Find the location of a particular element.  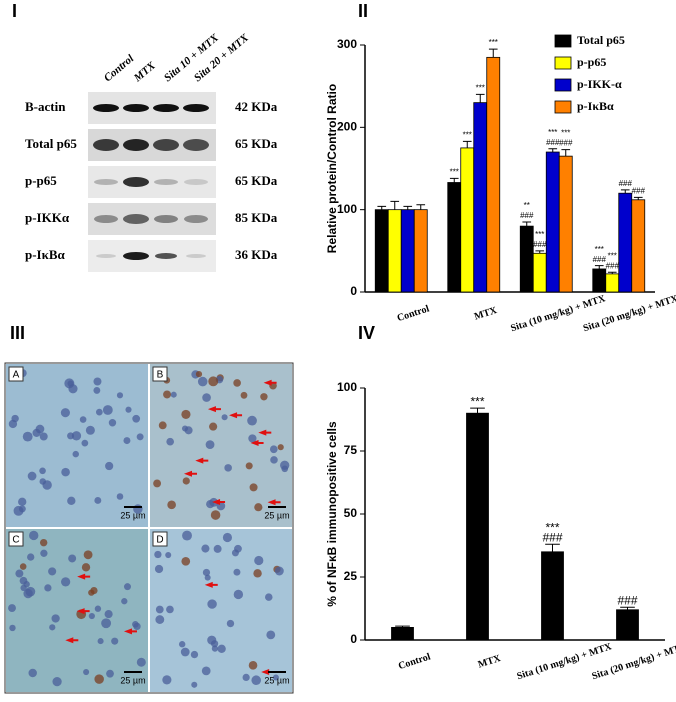

y-tick-label: 50 is located at coordinates (351, 513).